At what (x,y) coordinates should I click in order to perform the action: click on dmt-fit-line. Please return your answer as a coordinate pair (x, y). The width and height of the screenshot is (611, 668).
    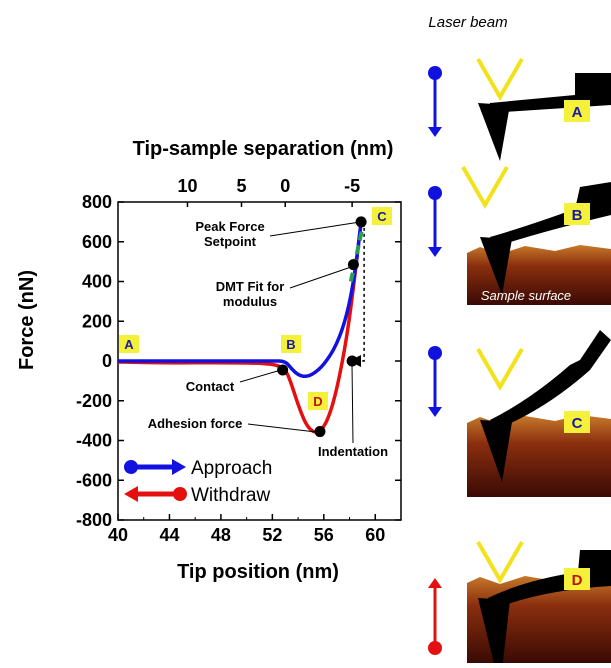
    Looking at the image, I should click on (357, 251).